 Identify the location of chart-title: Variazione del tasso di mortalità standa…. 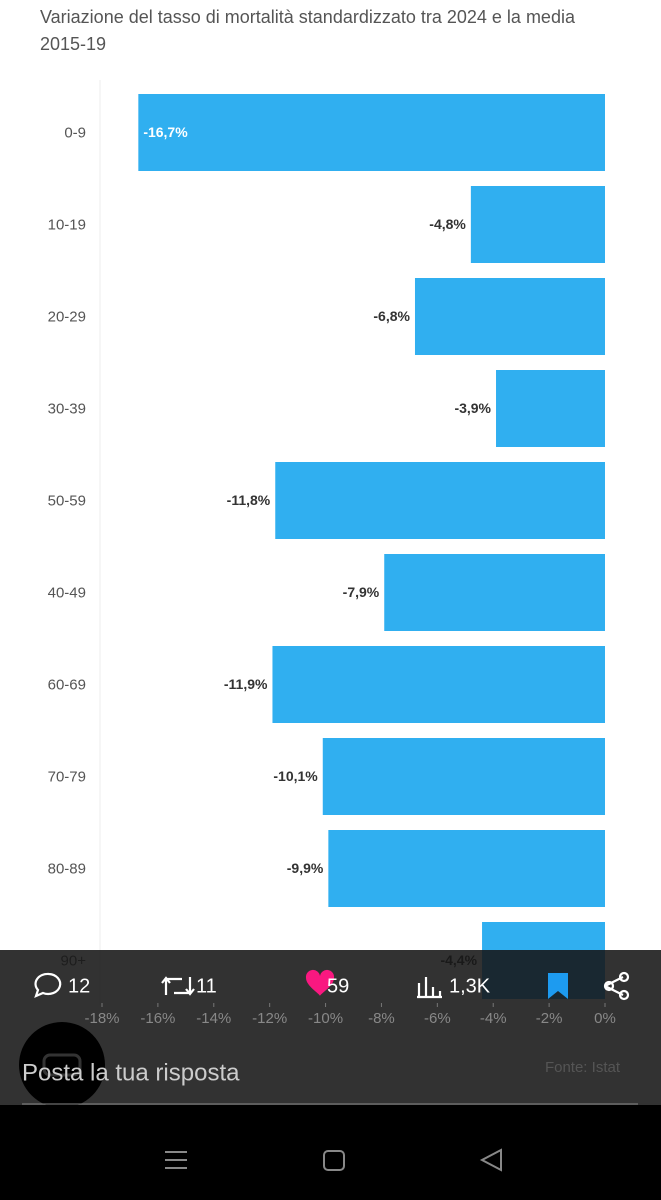
(307, 30).